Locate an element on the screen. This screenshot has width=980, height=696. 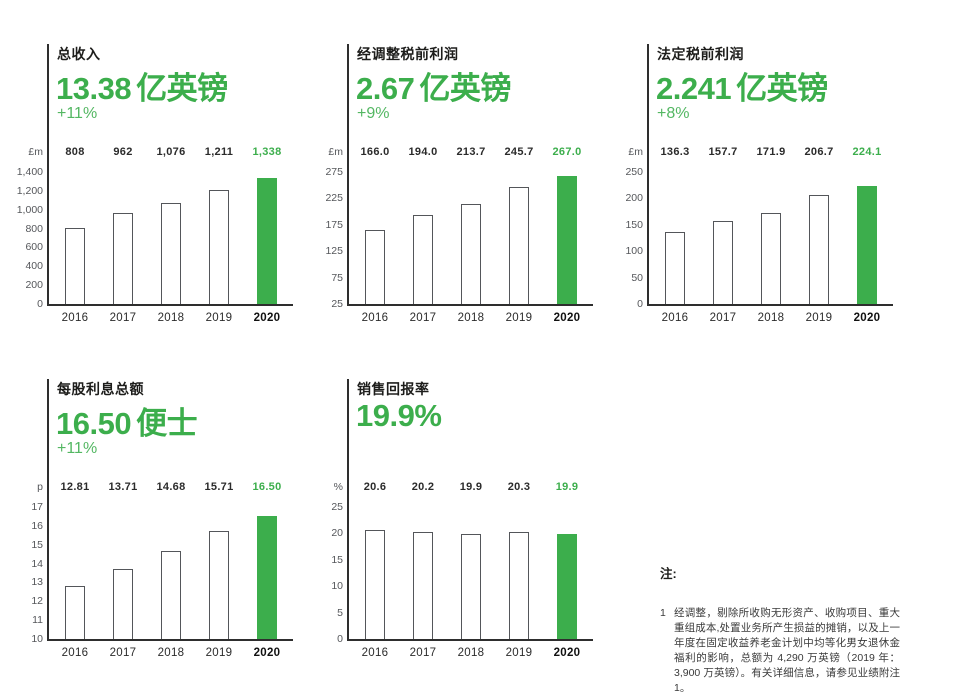
y-axis-tick: 25 is located at coordinates (337, 304).